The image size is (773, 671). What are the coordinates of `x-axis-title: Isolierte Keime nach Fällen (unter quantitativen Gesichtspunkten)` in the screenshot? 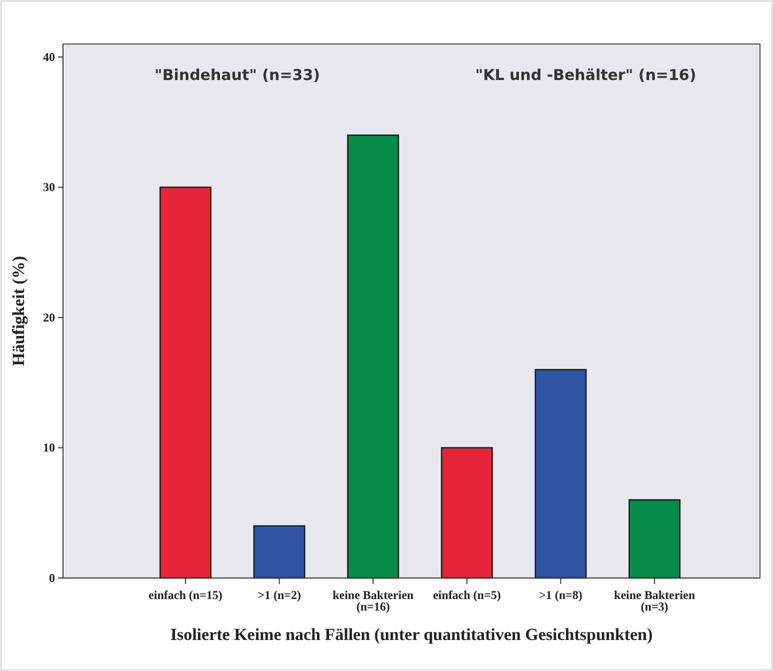 It's located at (411, 634).